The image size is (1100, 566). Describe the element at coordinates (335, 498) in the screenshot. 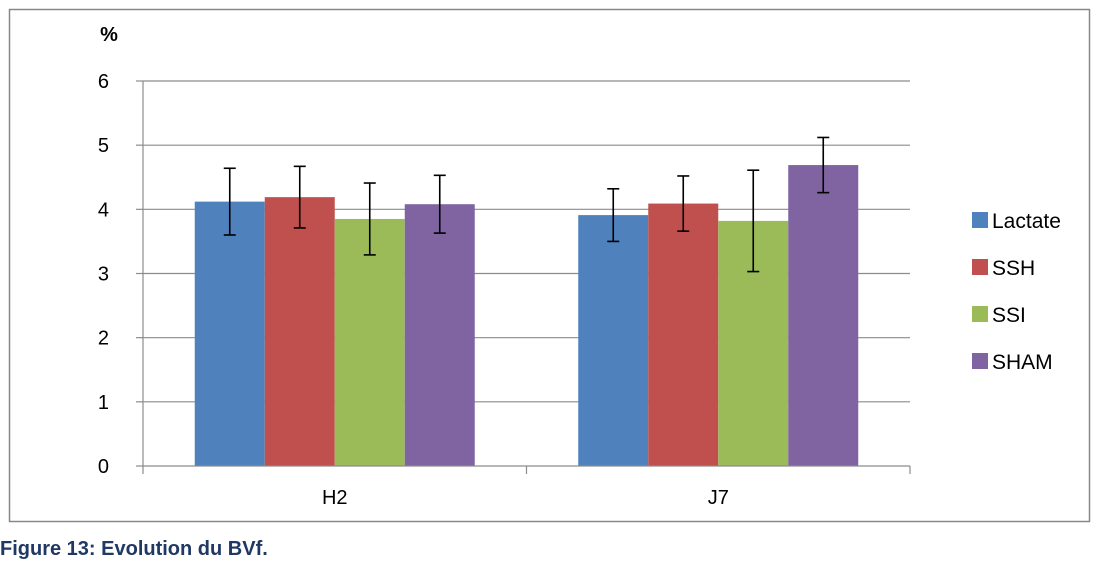

I see `x-tick-label: H2` at that location.